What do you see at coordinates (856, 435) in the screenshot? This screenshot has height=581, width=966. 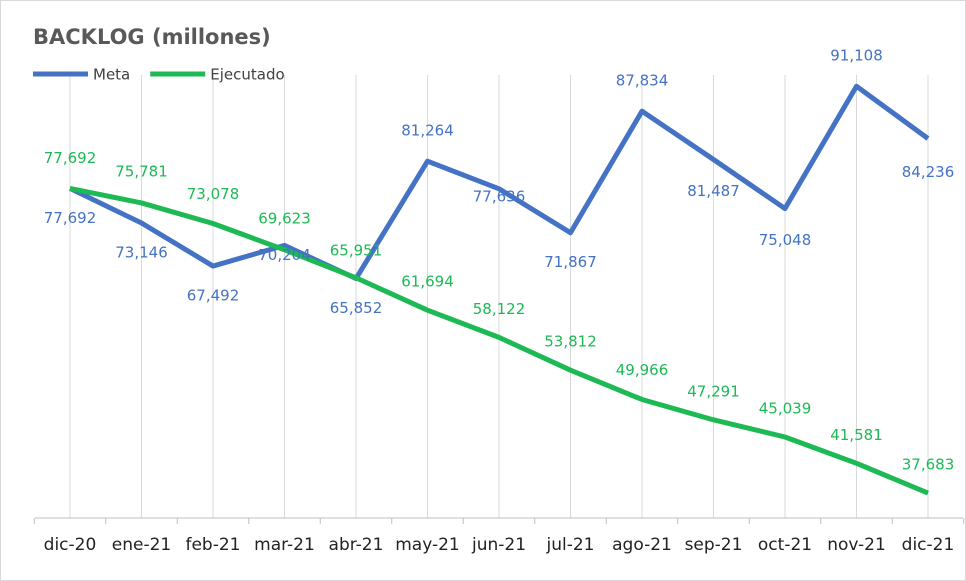 I see `data-label: 41,581` at bounding box center [856, 435].